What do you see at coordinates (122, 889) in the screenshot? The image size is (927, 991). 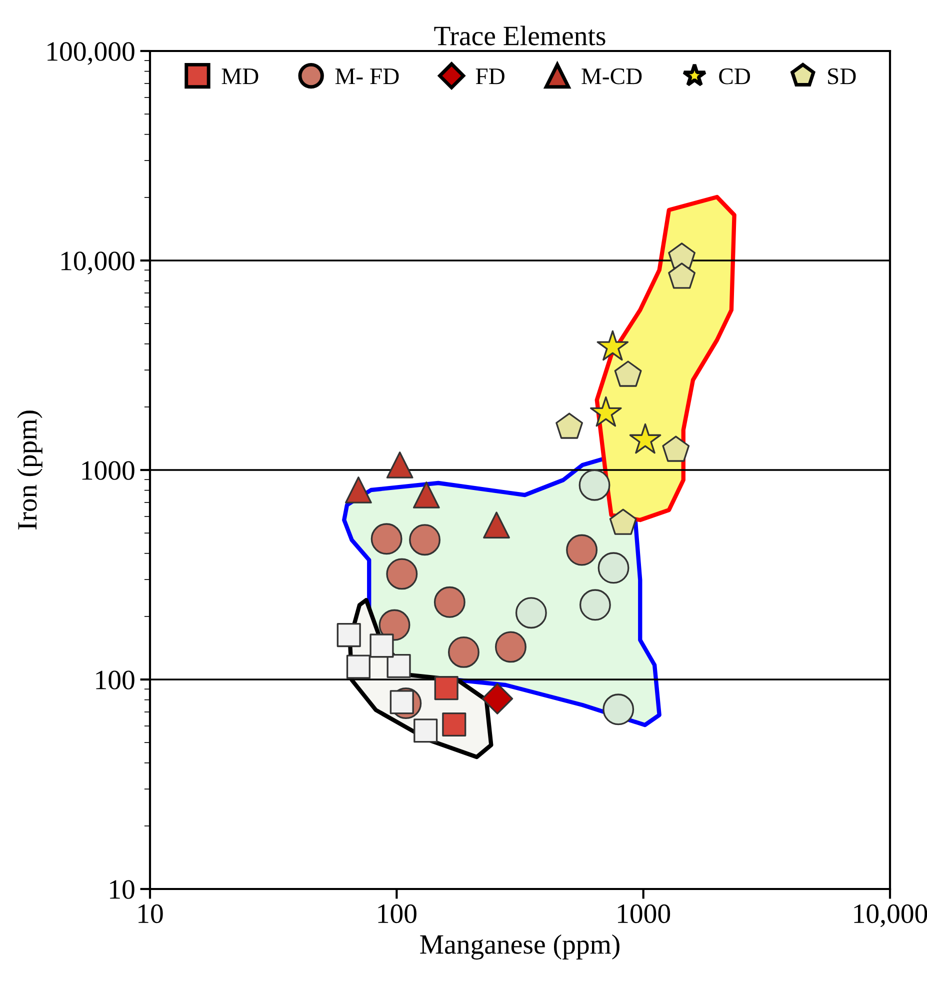 I see `y-tick-label: 10` at bounding box center [122, 889].